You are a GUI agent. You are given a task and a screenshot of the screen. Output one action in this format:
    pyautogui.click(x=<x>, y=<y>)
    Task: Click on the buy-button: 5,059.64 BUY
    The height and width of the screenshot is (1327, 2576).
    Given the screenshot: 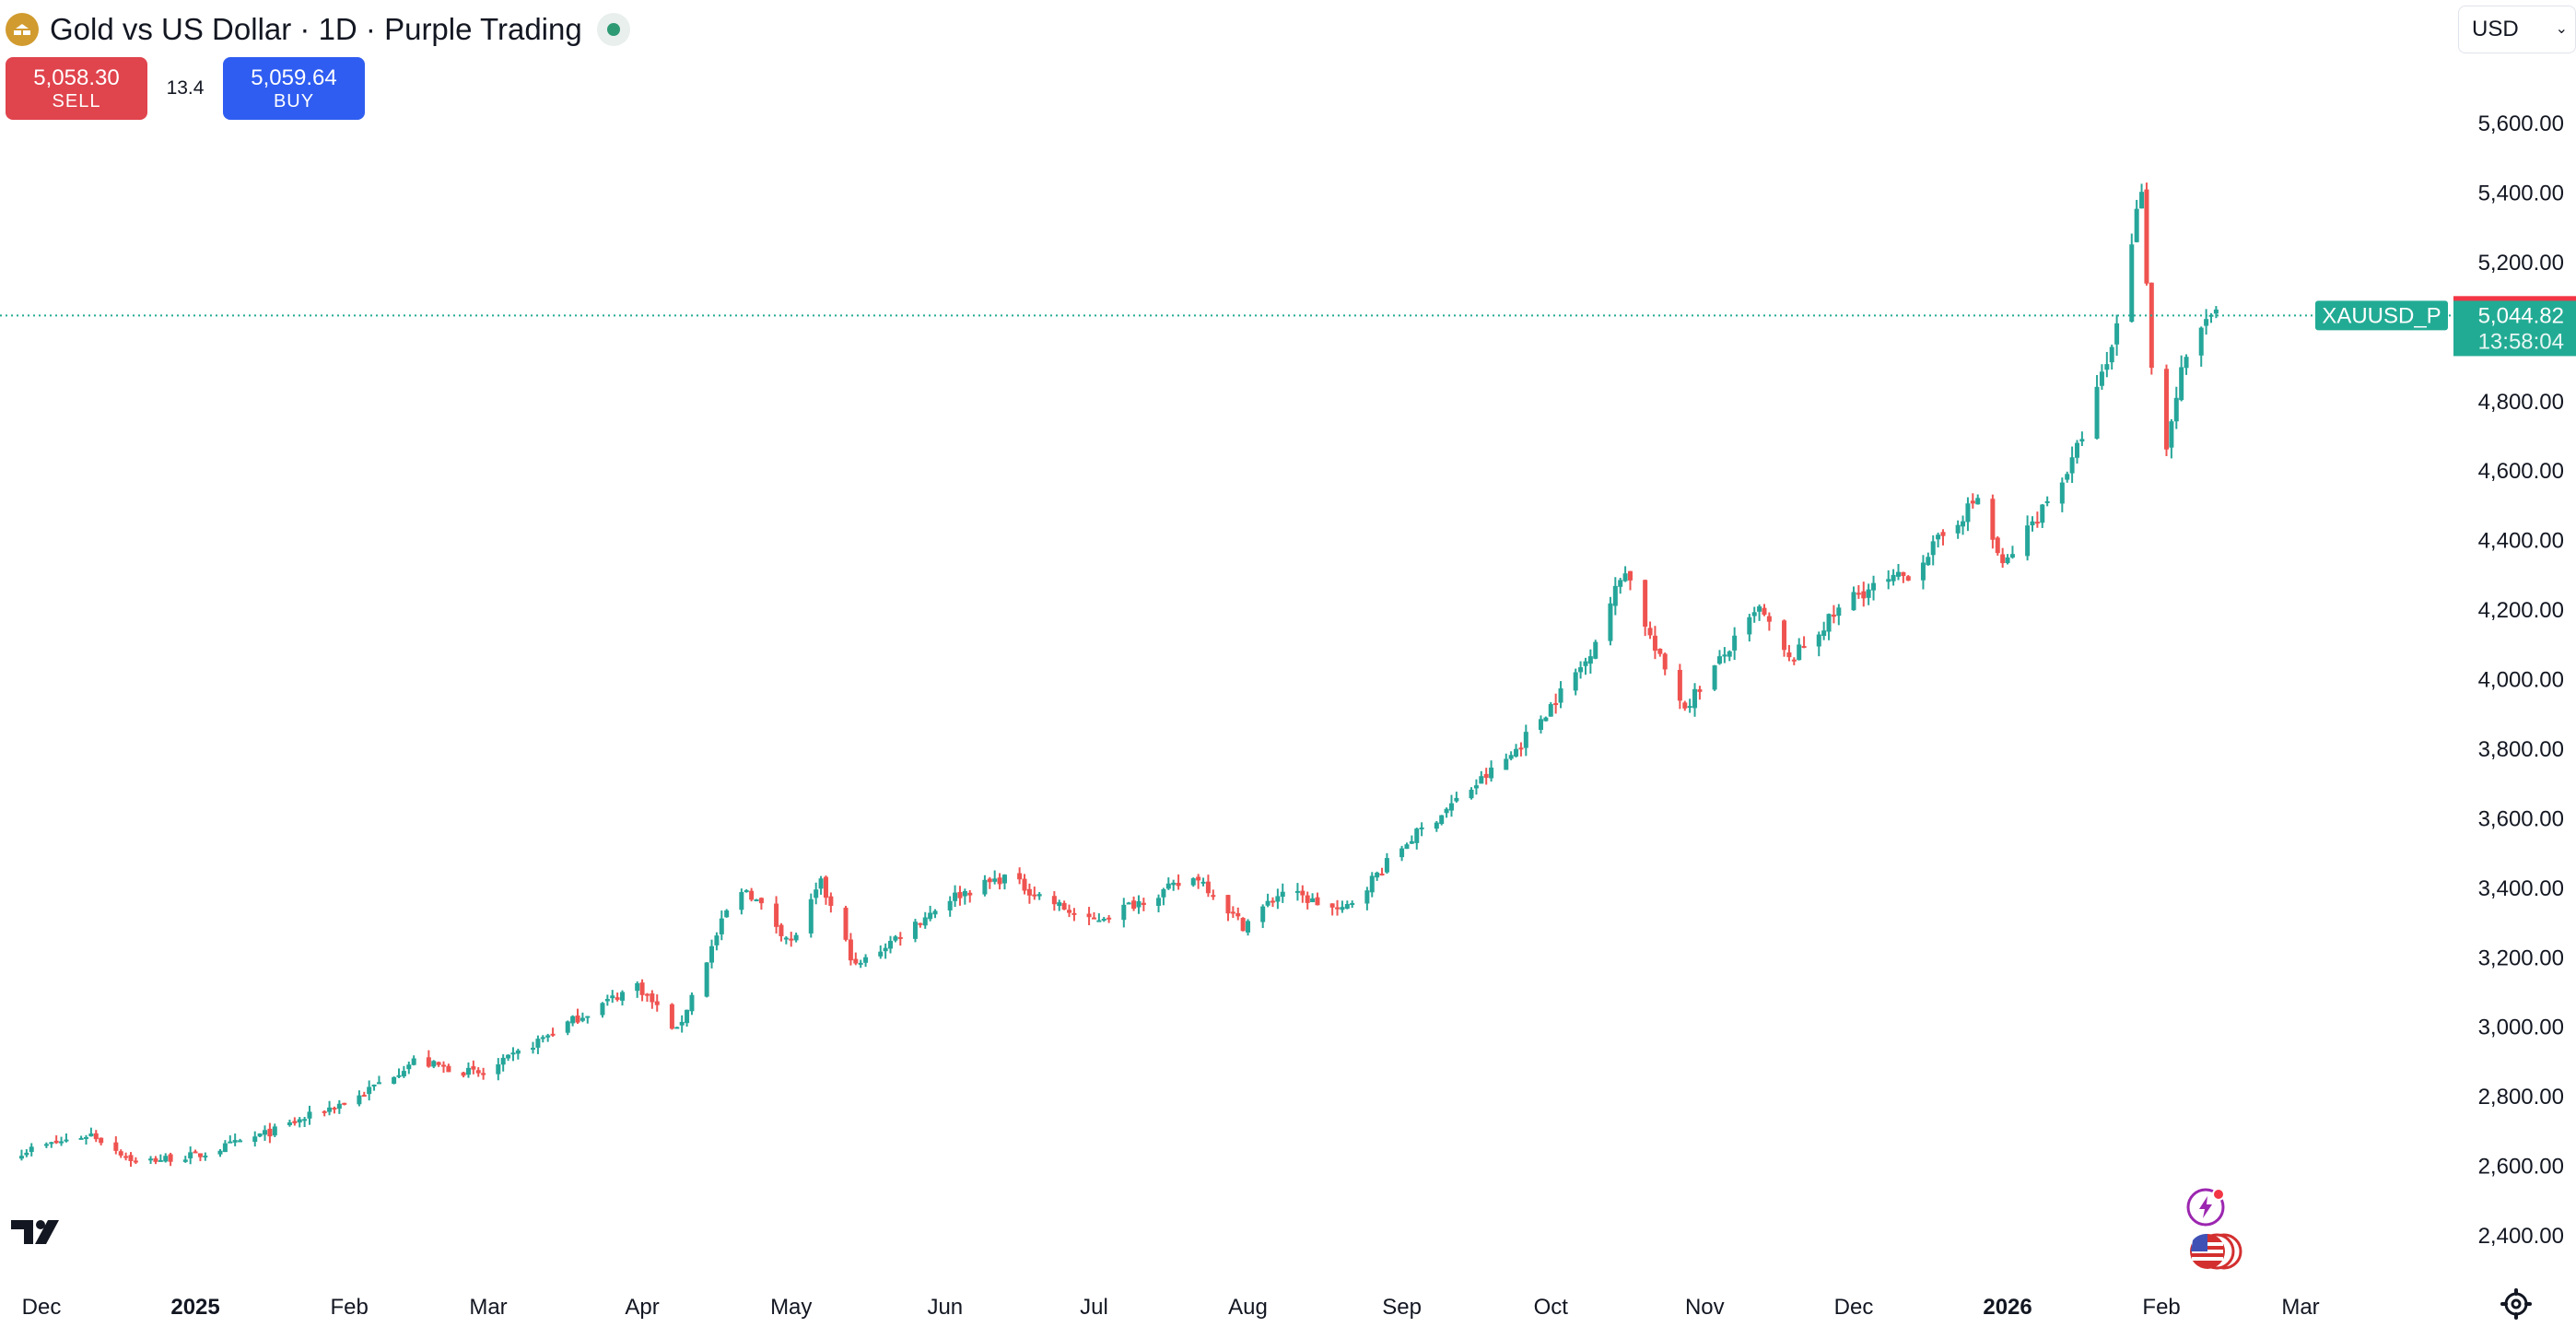 What is the action you would take?
    pyautogui.click(x=294, y=88)
    